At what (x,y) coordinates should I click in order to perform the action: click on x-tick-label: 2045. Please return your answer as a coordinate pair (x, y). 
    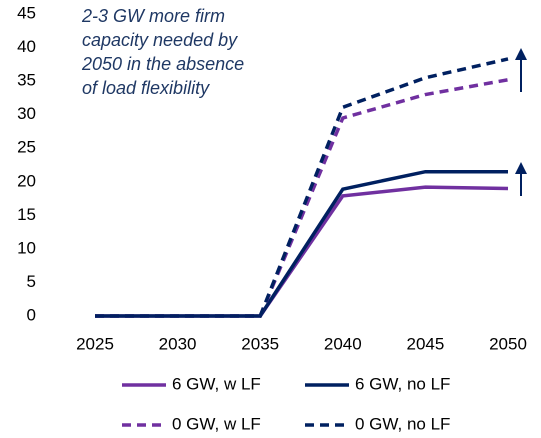
    Looking at the image, I should click on (425, 343).